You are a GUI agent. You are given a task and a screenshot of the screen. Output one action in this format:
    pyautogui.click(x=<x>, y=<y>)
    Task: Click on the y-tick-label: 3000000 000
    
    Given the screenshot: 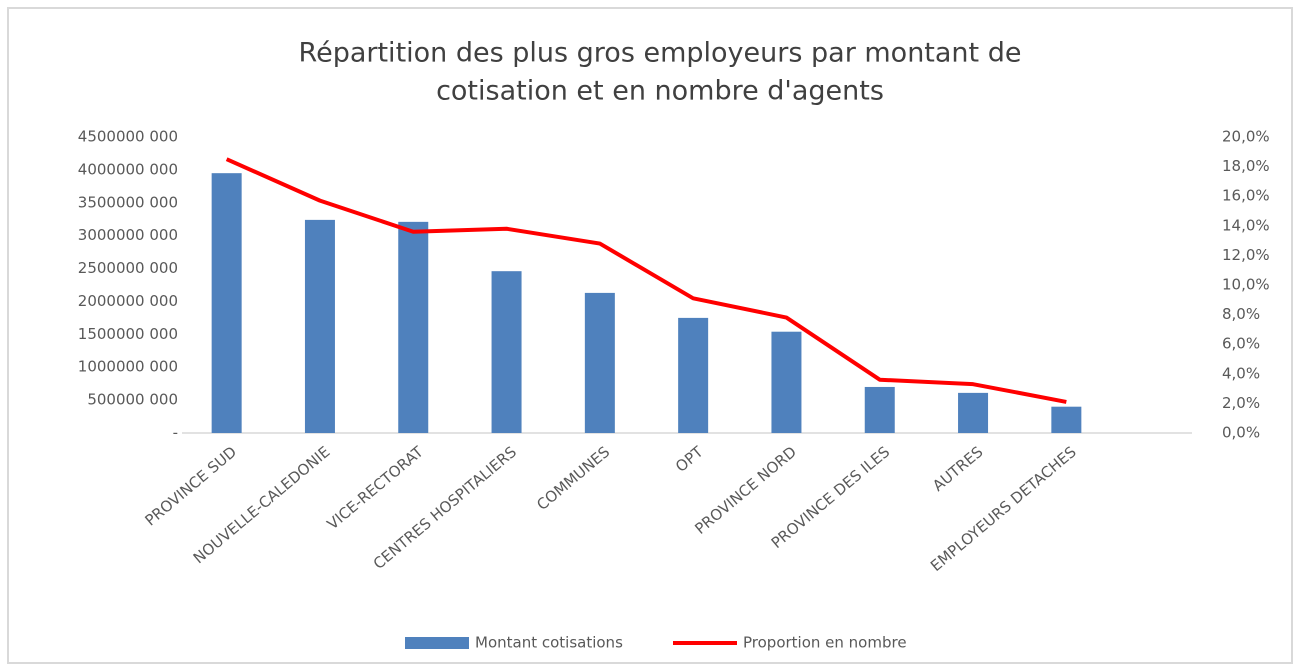 What is the action you would take?
    pyautogui.click(x=128, y=235)
    